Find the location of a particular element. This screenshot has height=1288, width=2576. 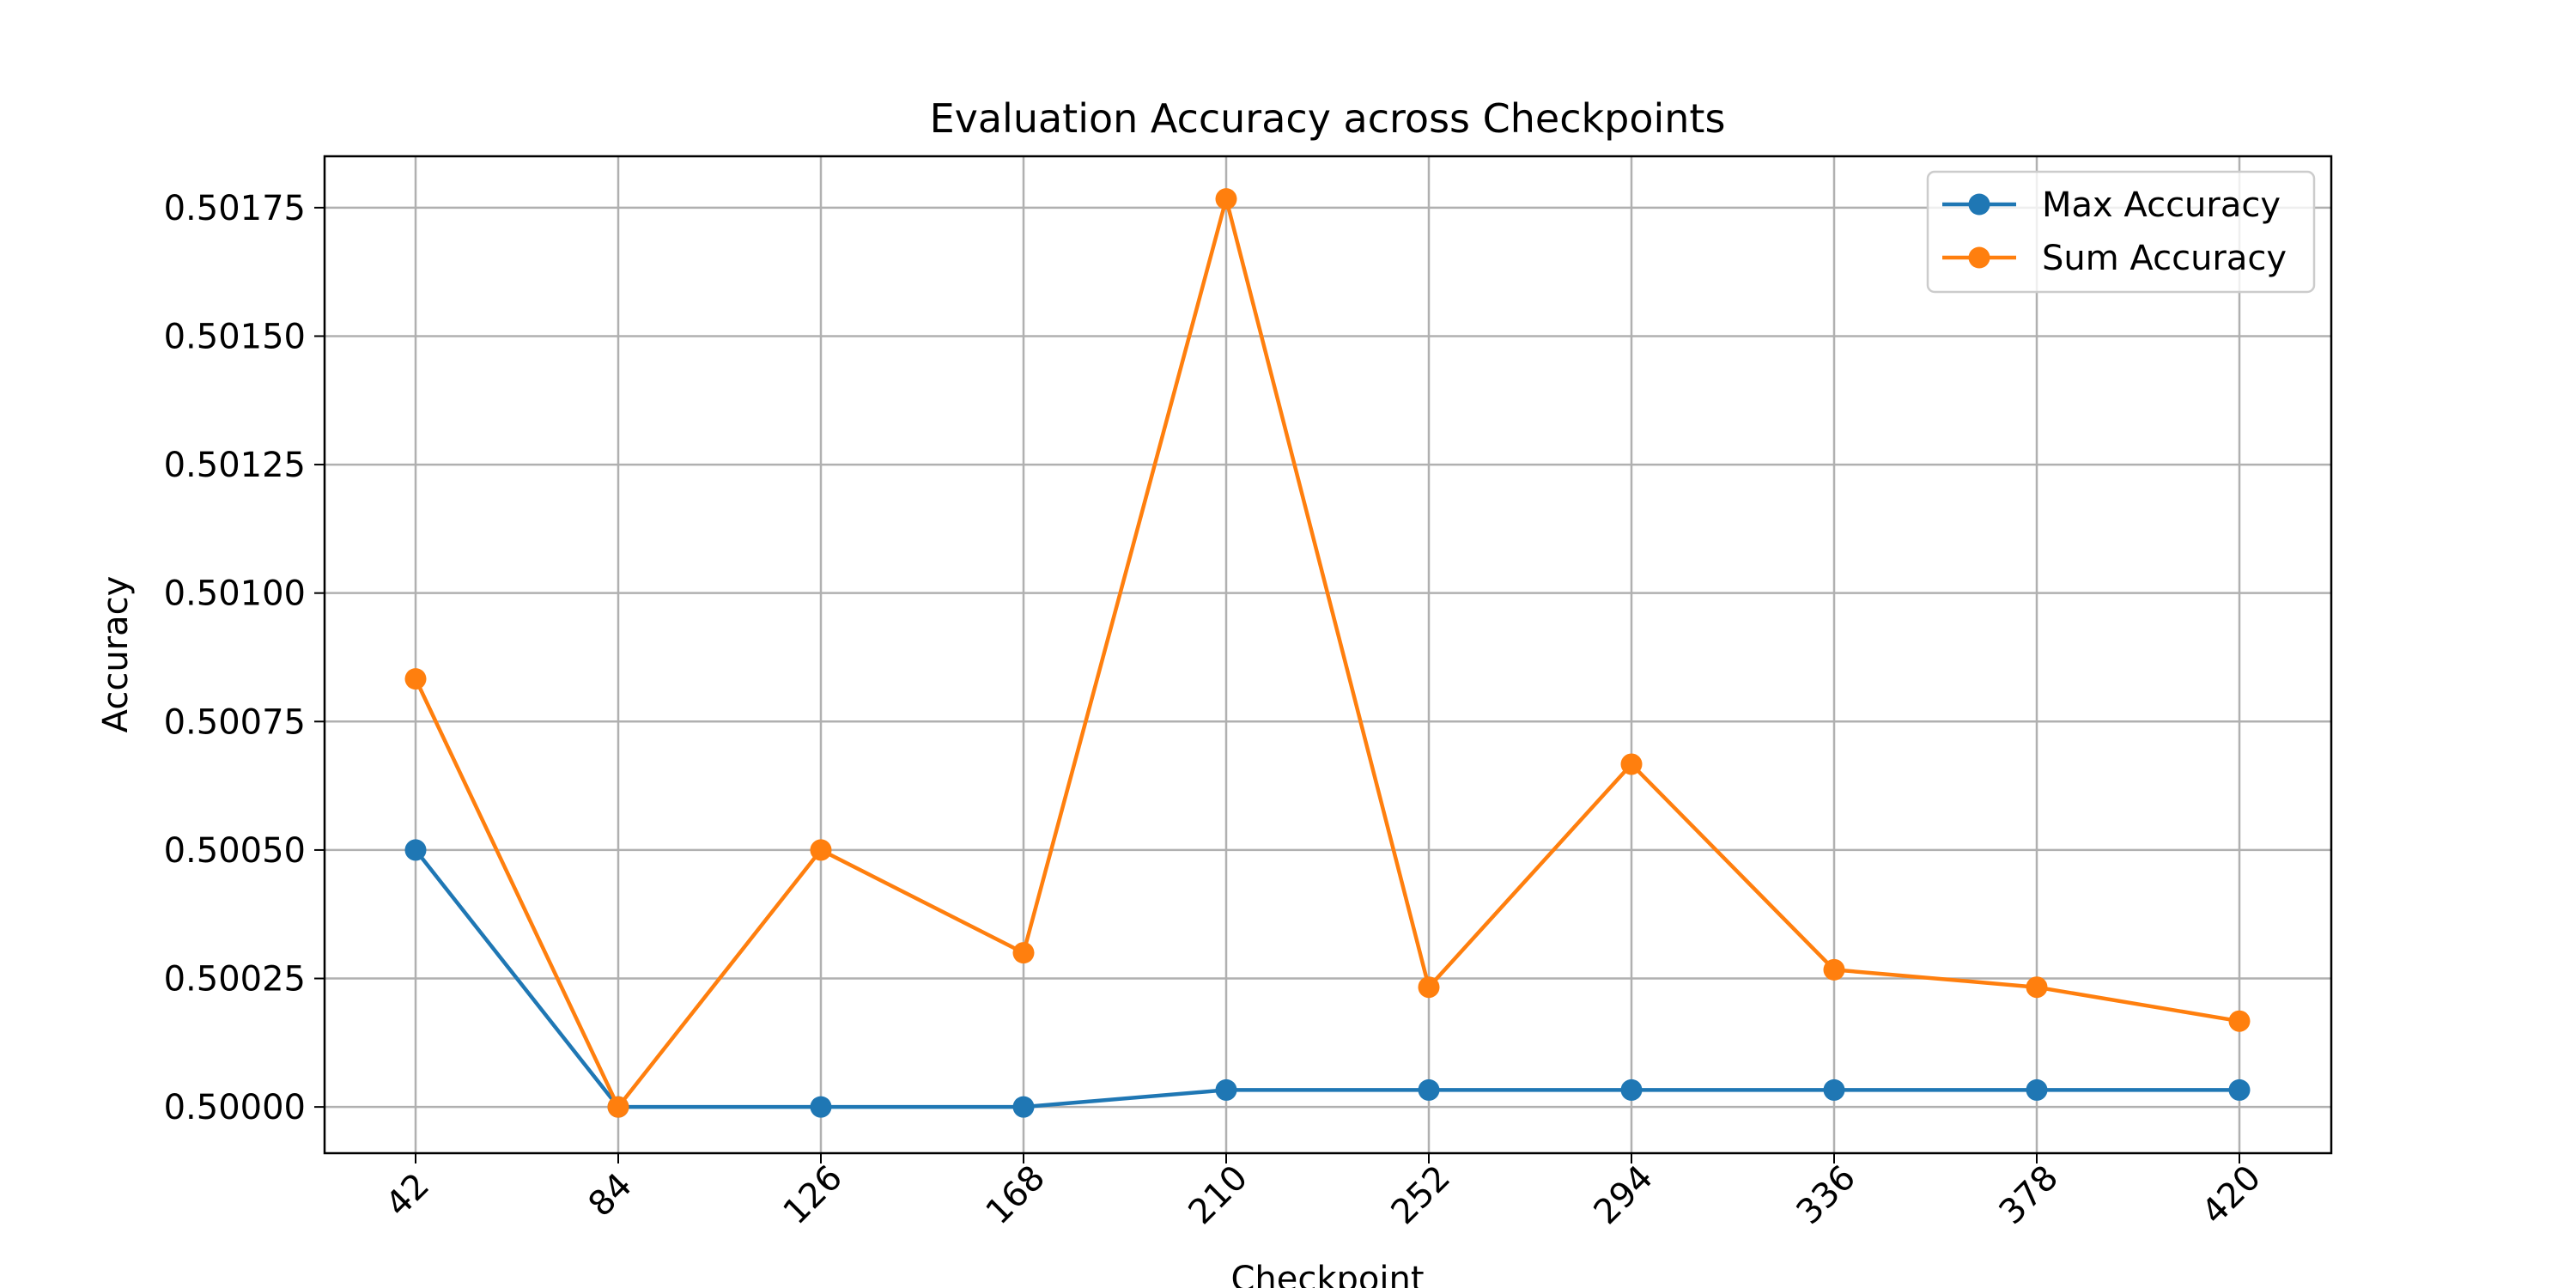

x-tick-label: 42 is located at coordinates (409, 1195).